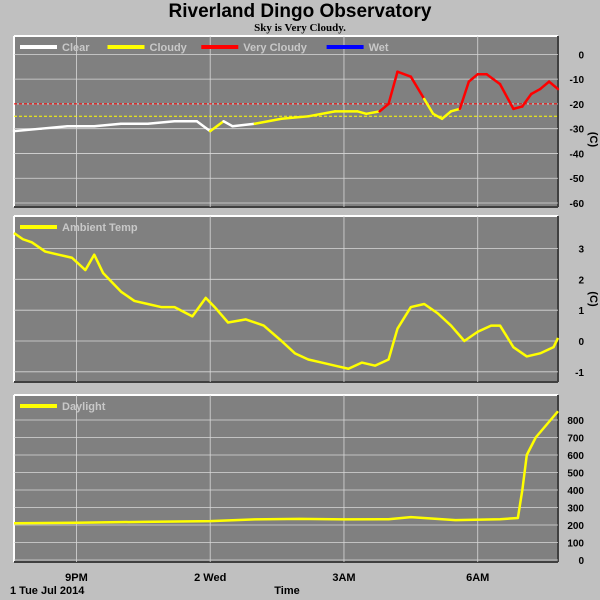 Image resolution: width=600 pixels, height=600 pixels. I want to click on legend-label: Ambient Temp, so click(100, 228).